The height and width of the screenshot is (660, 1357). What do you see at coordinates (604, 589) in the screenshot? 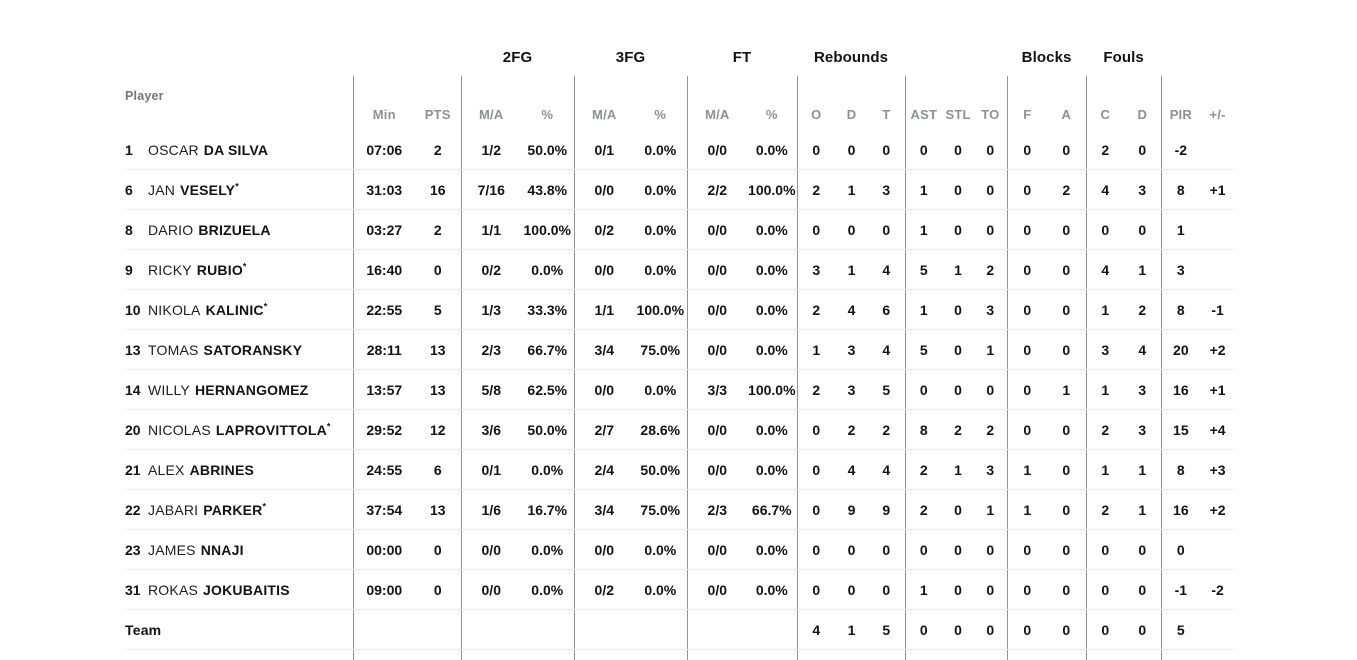
I see `cell-3fg-ma: 0/2` at bounding box center [604, 589].